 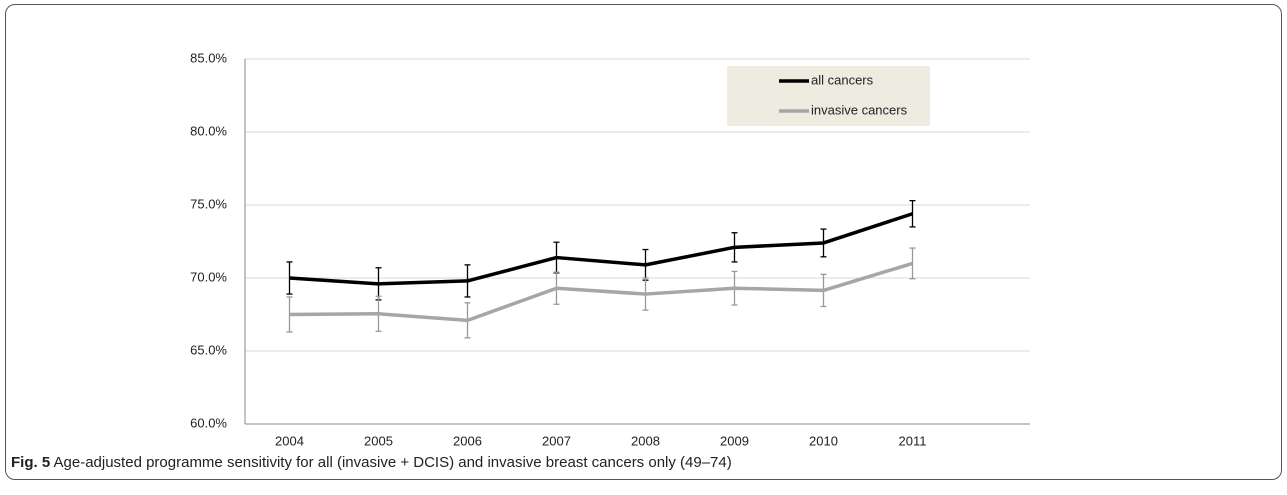 What do you see at coordinates (208, 130) in the screenshot?
I see `y-tick-label: 80.0%` at bounding box center [208, 130].